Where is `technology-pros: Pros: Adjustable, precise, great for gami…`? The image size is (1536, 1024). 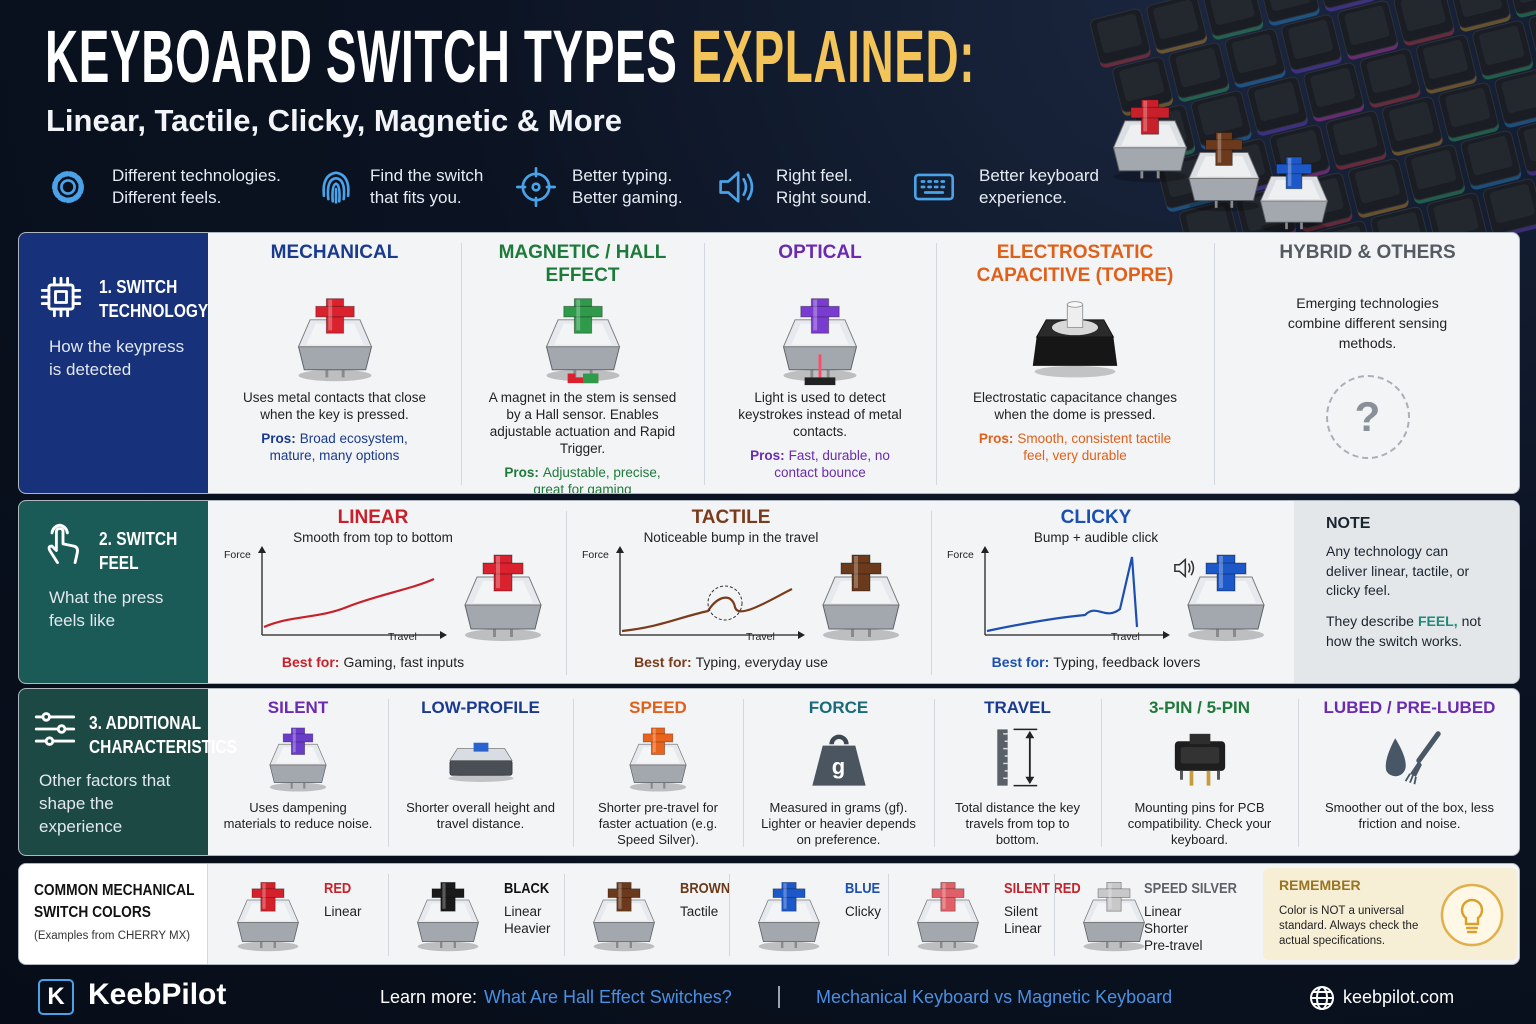
technology-pros: Pros: Adjustable, precise, great for gami… is located at coordinates (582, 478).